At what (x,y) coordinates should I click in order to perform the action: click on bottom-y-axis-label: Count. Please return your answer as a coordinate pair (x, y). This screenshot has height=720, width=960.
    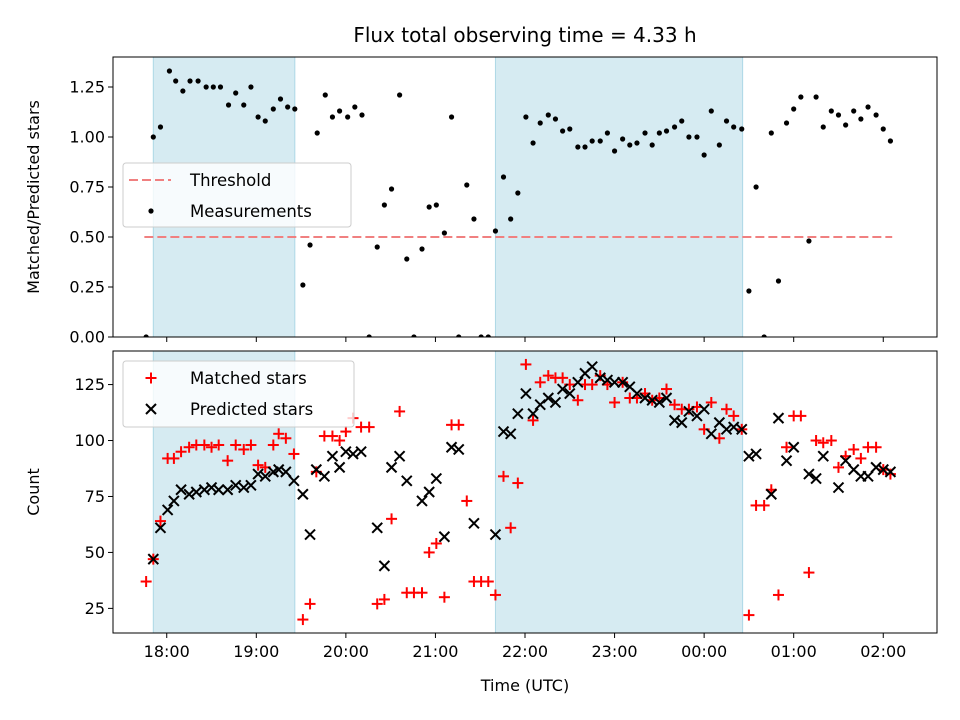
    Looking at the image, I should click on (33, 492).